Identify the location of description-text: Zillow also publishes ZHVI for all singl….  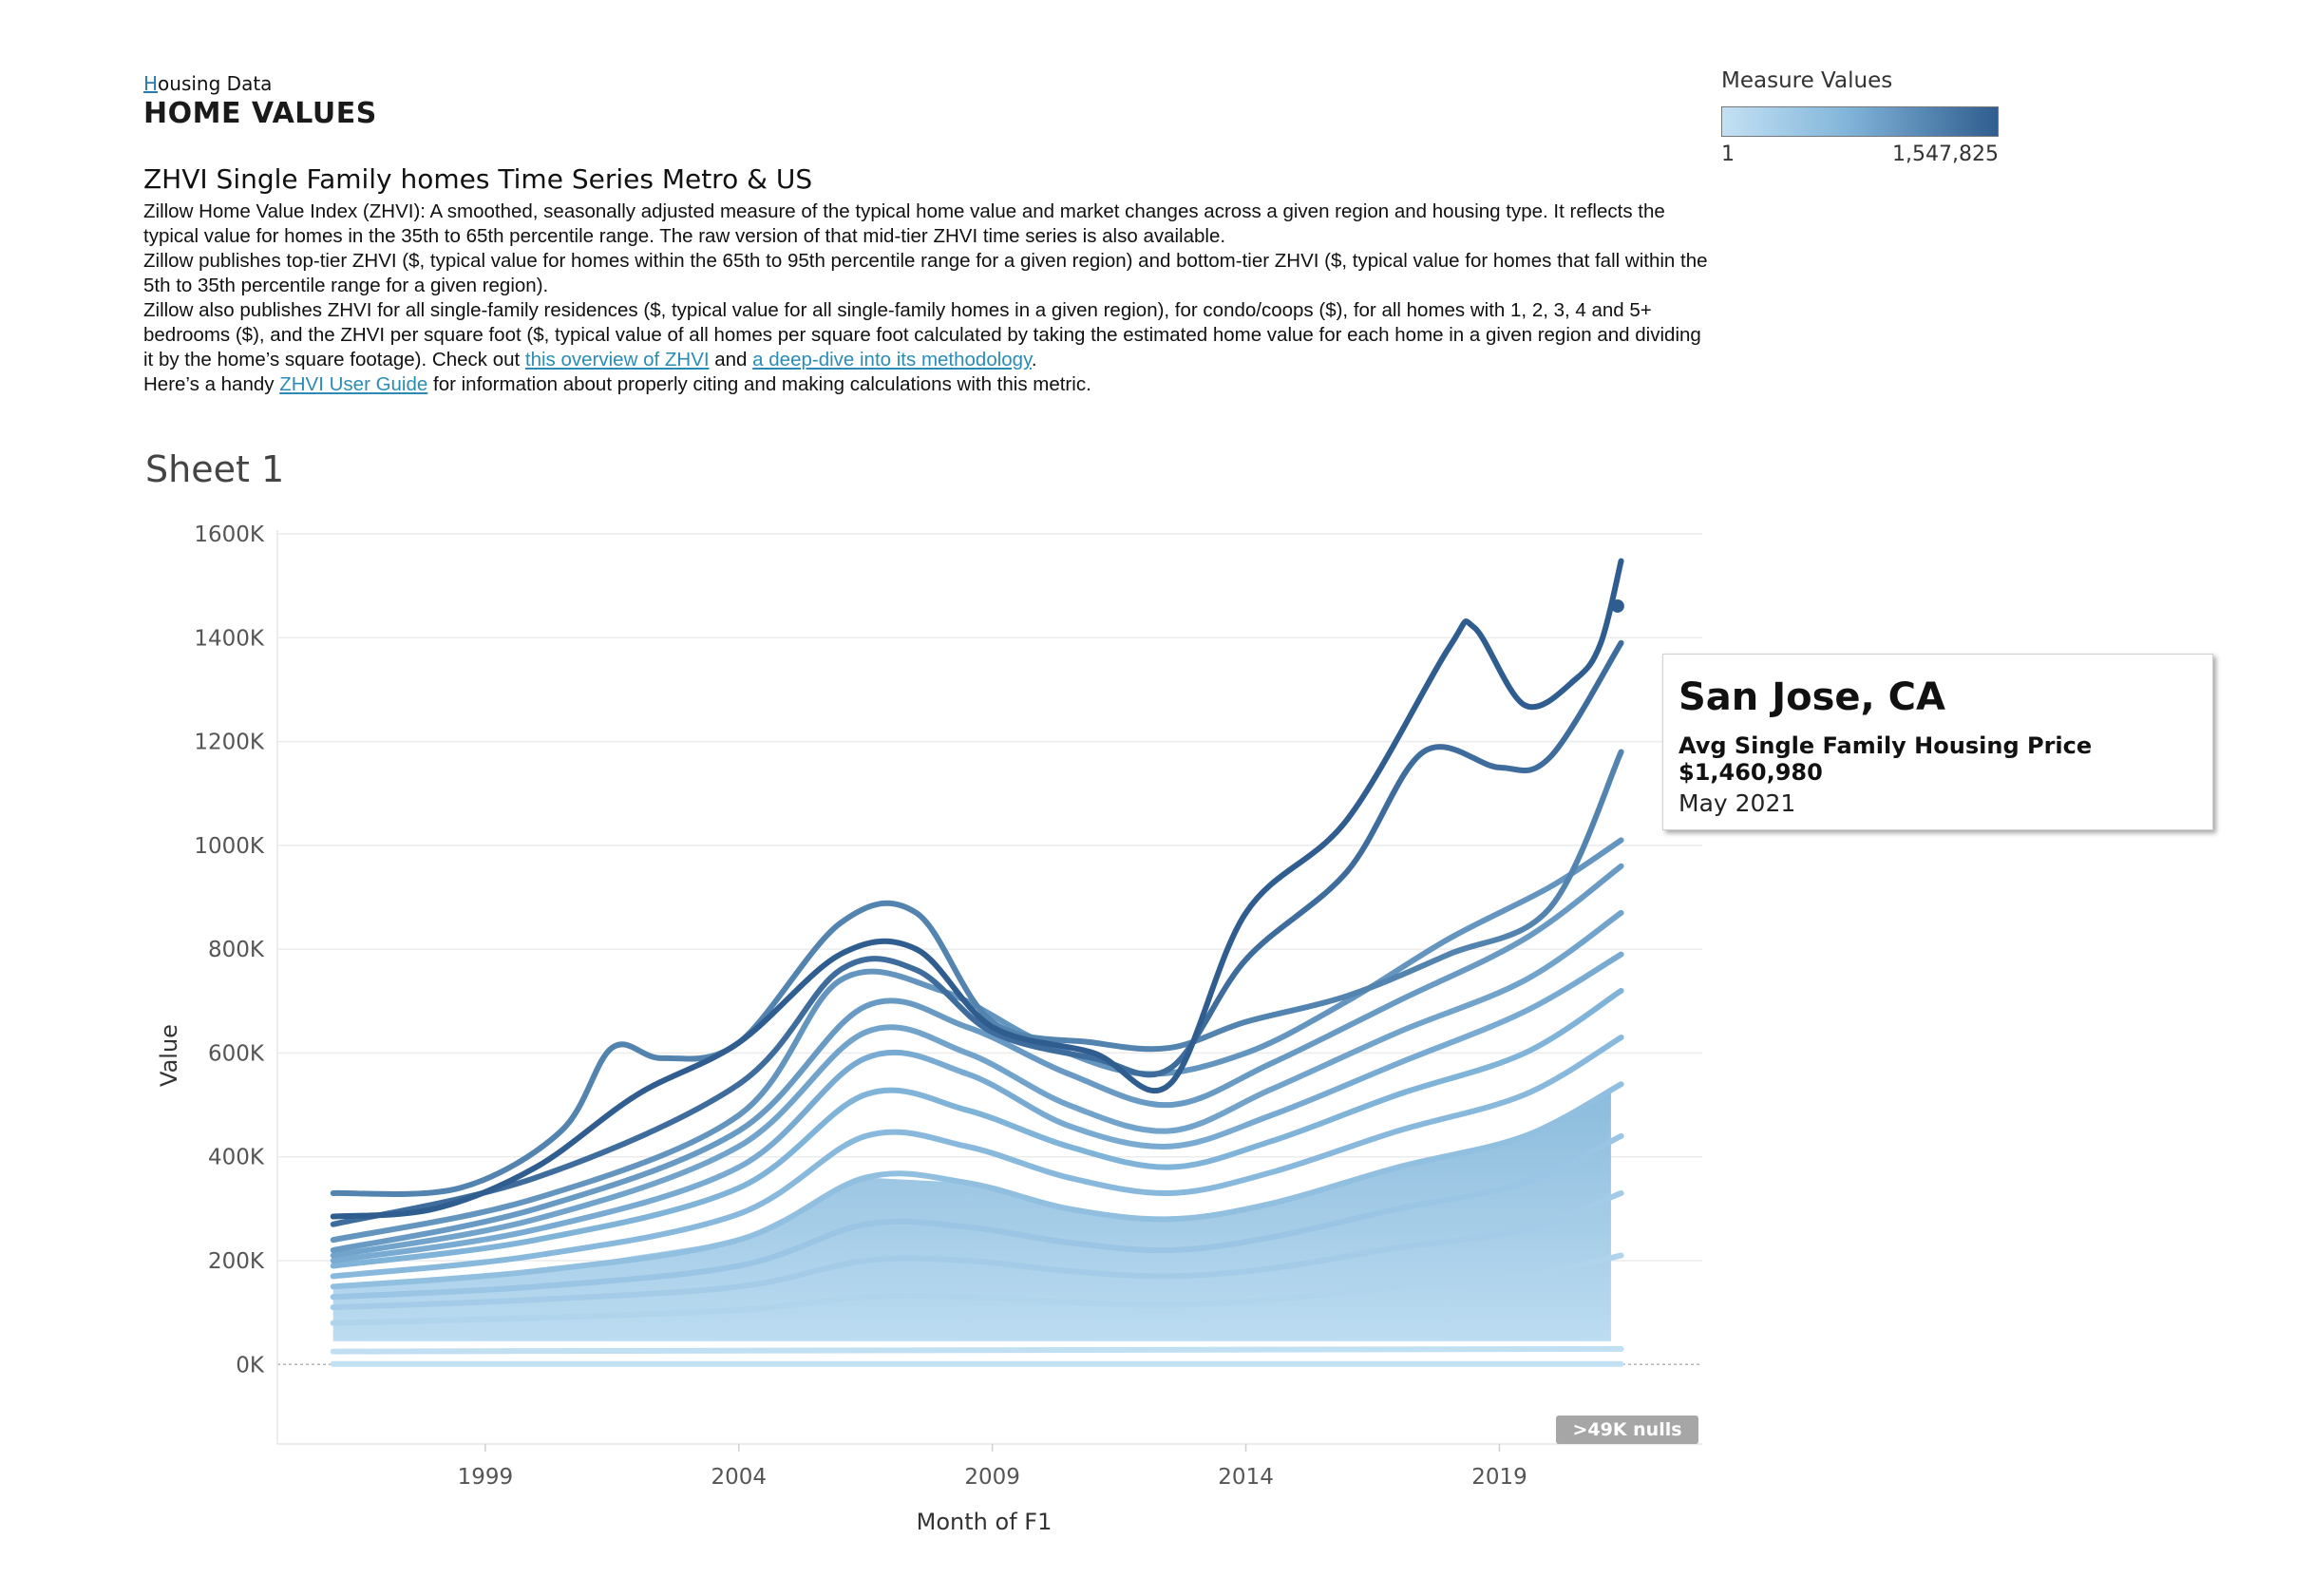
(922, 334).